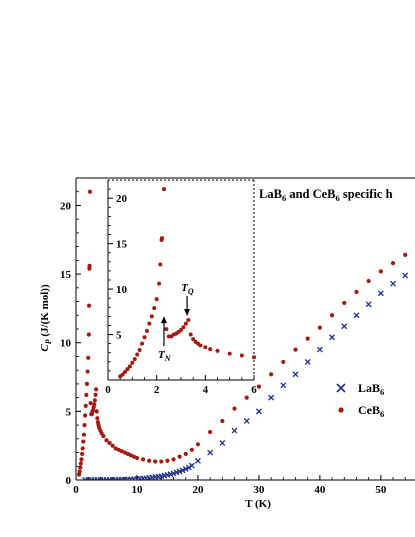  I want to click on inset-y-tick-label: 10, so click(122, 290).